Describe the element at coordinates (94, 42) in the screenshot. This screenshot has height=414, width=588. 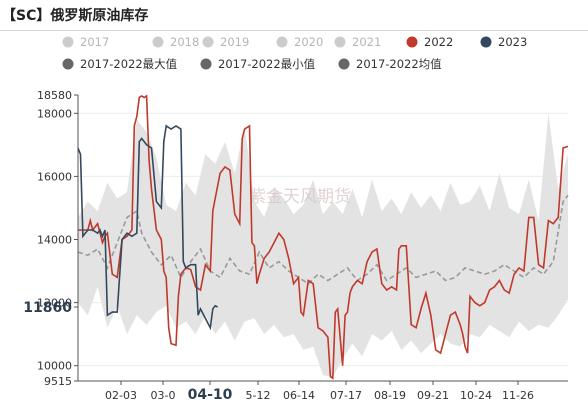
I see `legend-label: 2017` at that location.